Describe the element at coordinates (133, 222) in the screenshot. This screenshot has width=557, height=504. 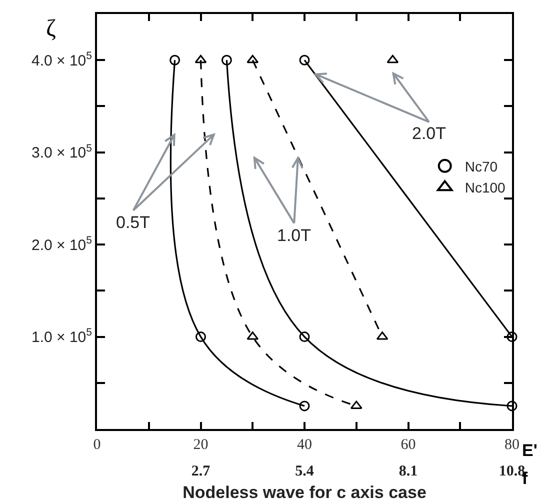
I see `annotation: 0.5T` at that location.